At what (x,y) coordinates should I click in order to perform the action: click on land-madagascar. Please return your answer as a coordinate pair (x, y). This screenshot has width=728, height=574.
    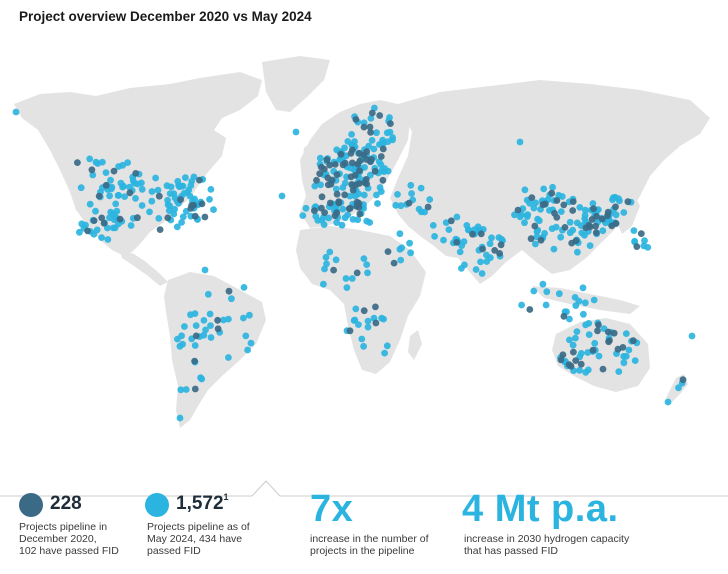
    Looking at the image, I should click on (415, 345).